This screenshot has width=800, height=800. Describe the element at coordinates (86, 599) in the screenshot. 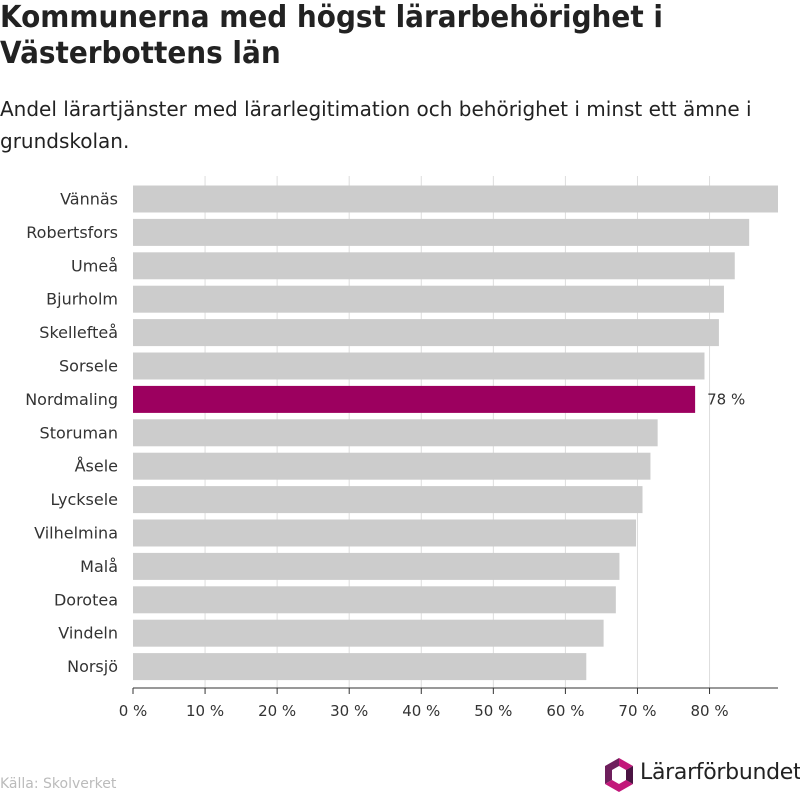

I see `category-label: Dorotea` at that location.